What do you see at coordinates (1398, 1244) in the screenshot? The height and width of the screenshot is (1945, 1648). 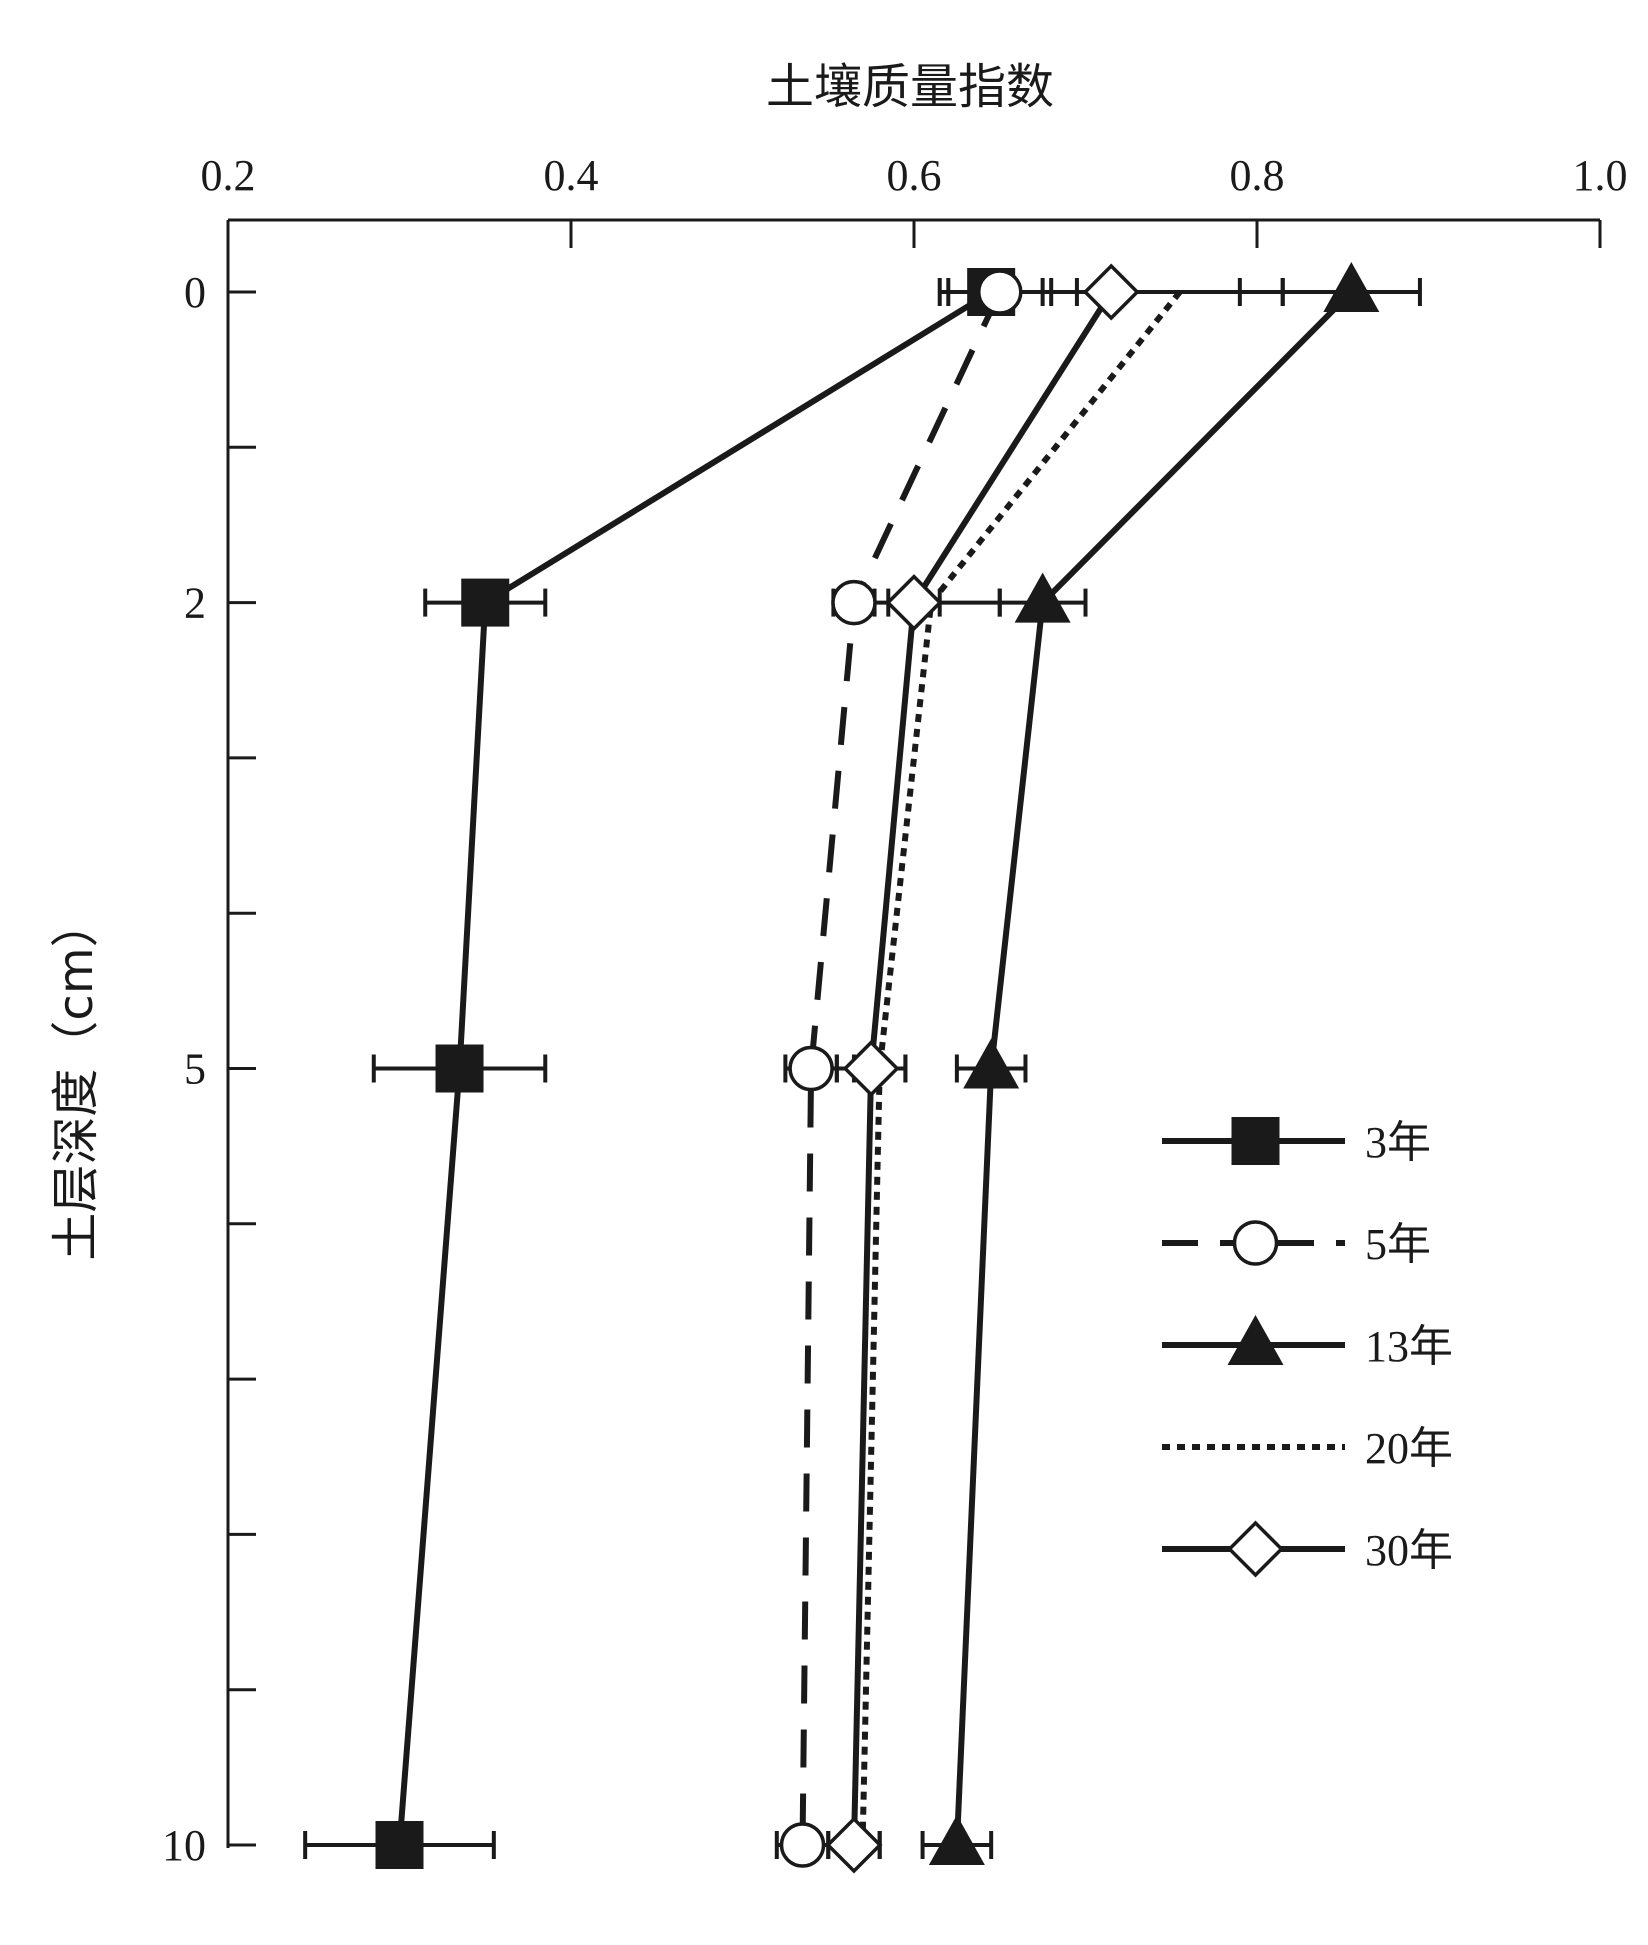 I see `legend-label: 5年` at bounding box center [1398, 1244].